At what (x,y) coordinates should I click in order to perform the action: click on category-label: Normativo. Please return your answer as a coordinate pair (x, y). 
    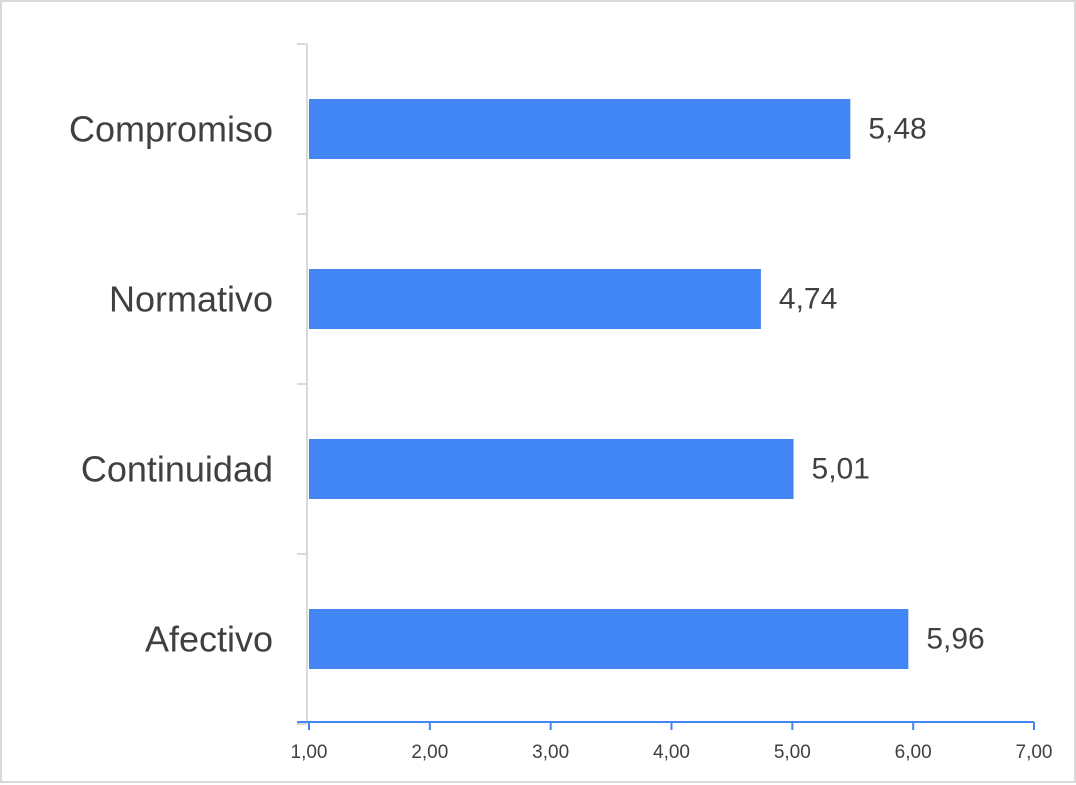
    Looking at the image, I should click on (191, 299).